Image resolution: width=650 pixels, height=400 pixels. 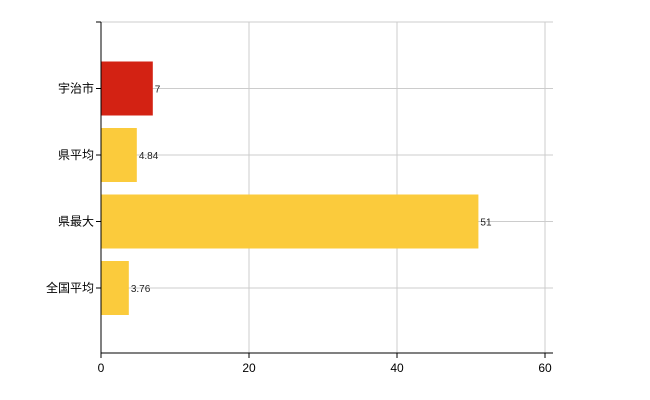 What do you see at coordinates (70, 287) in the screenshot?
I see `y-tick-label-3: 全国平均` at bounding box center [70, 287].